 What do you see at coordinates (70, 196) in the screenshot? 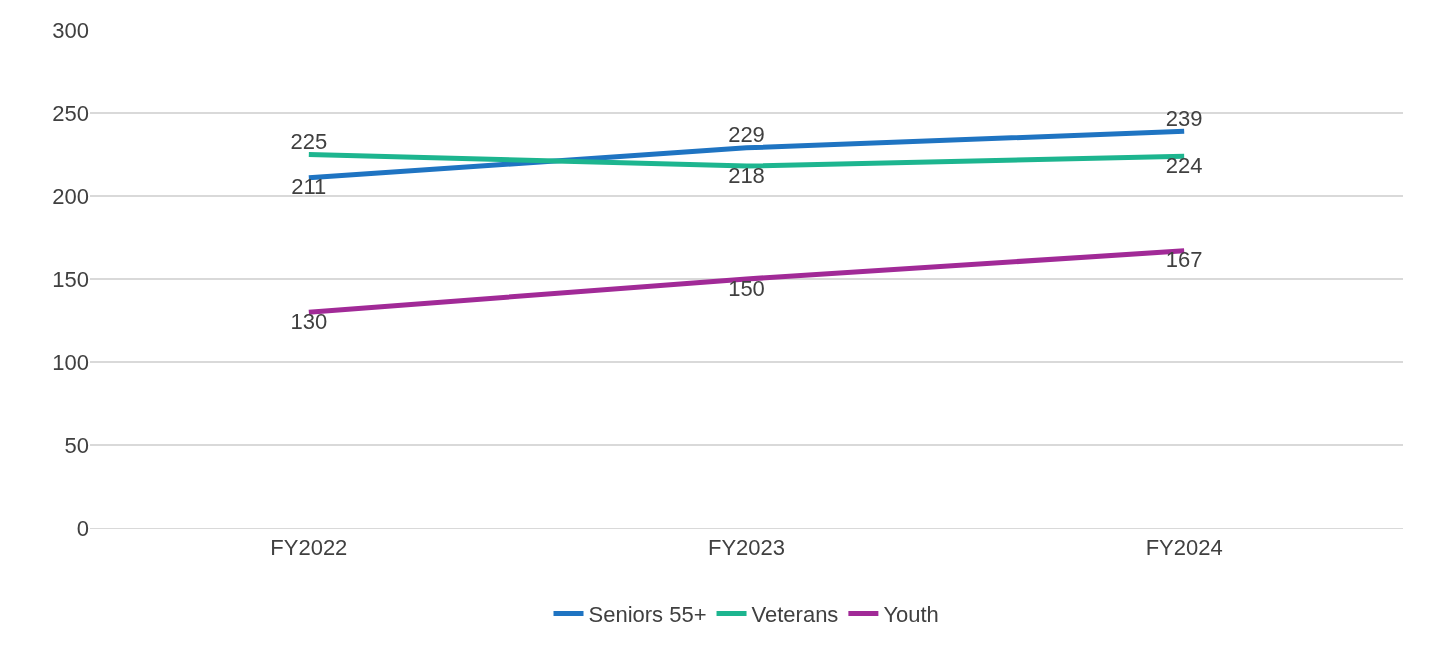
I see `y-tick-label: 200` at bounding box center [70, 196].